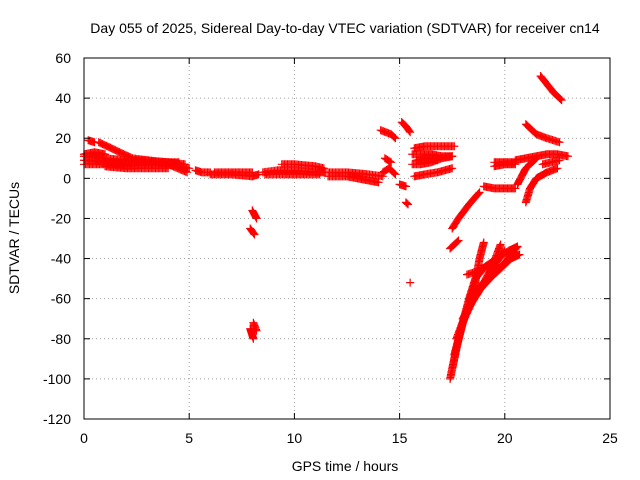 This screenshot has width=640, height=480. I want to click on x-tick-label: 15, so click(400, 438).